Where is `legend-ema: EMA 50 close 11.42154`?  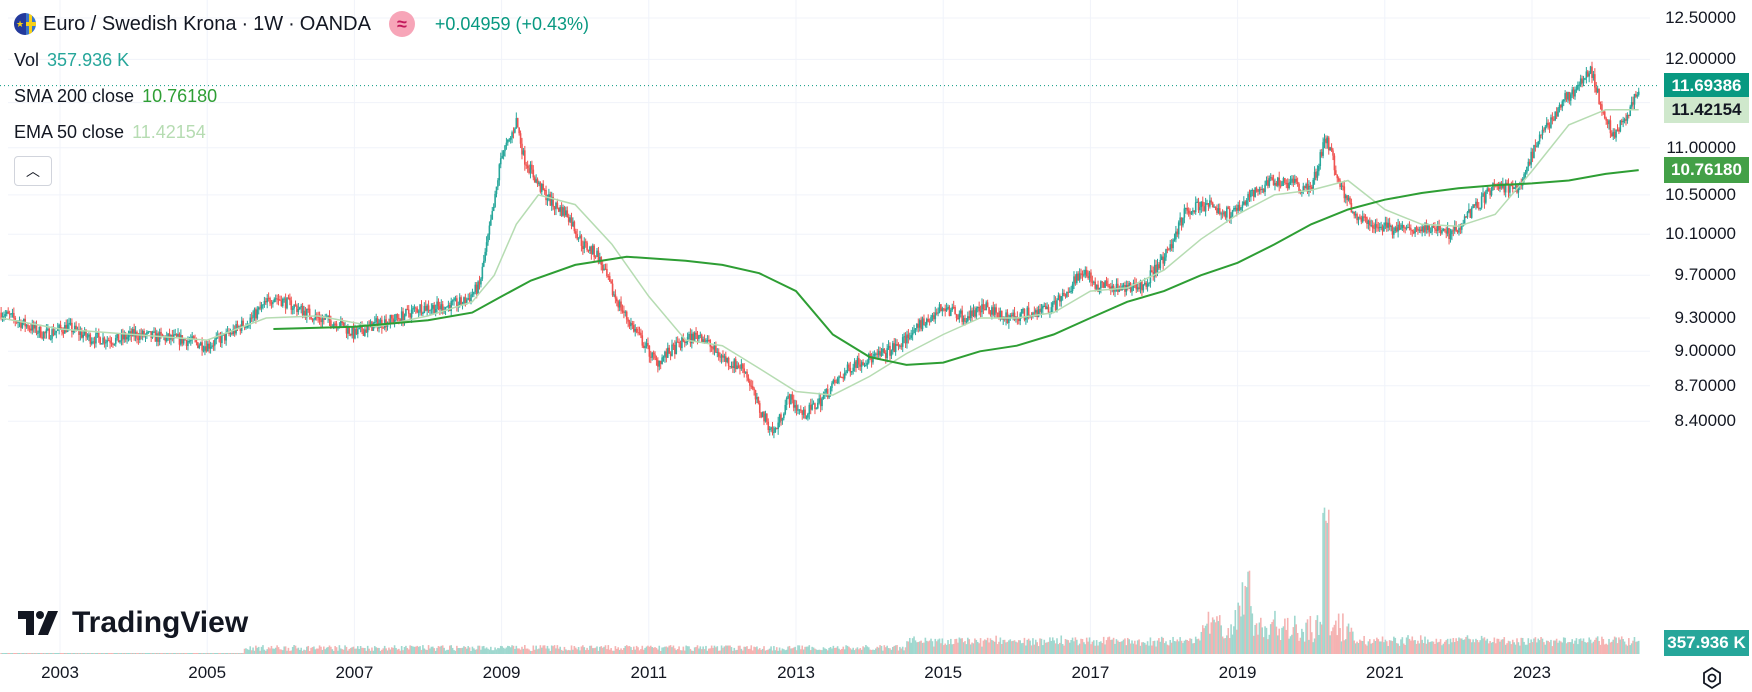
legend-ema: EMA 50 close 11.42154 is located at coordinates (301, 132).